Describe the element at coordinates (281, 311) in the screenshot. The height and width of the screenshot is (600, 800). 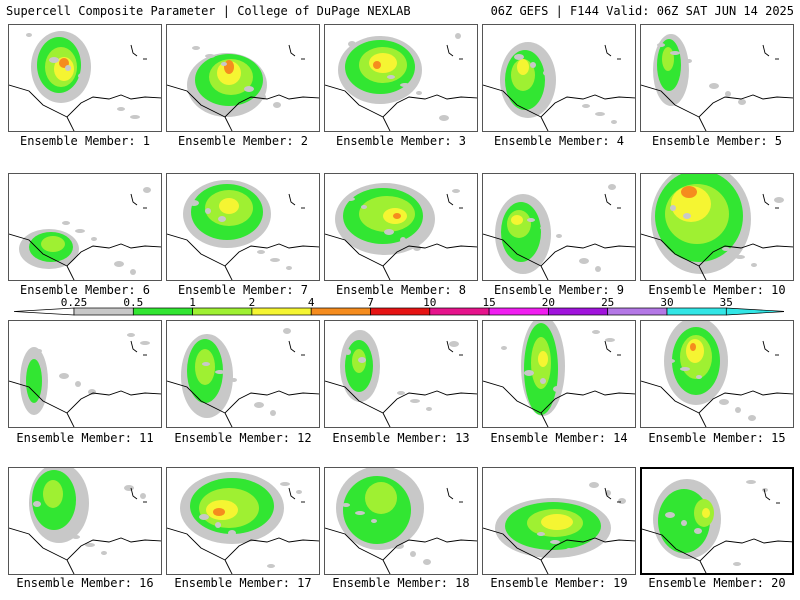
I see `colorbar-segment` at that location.